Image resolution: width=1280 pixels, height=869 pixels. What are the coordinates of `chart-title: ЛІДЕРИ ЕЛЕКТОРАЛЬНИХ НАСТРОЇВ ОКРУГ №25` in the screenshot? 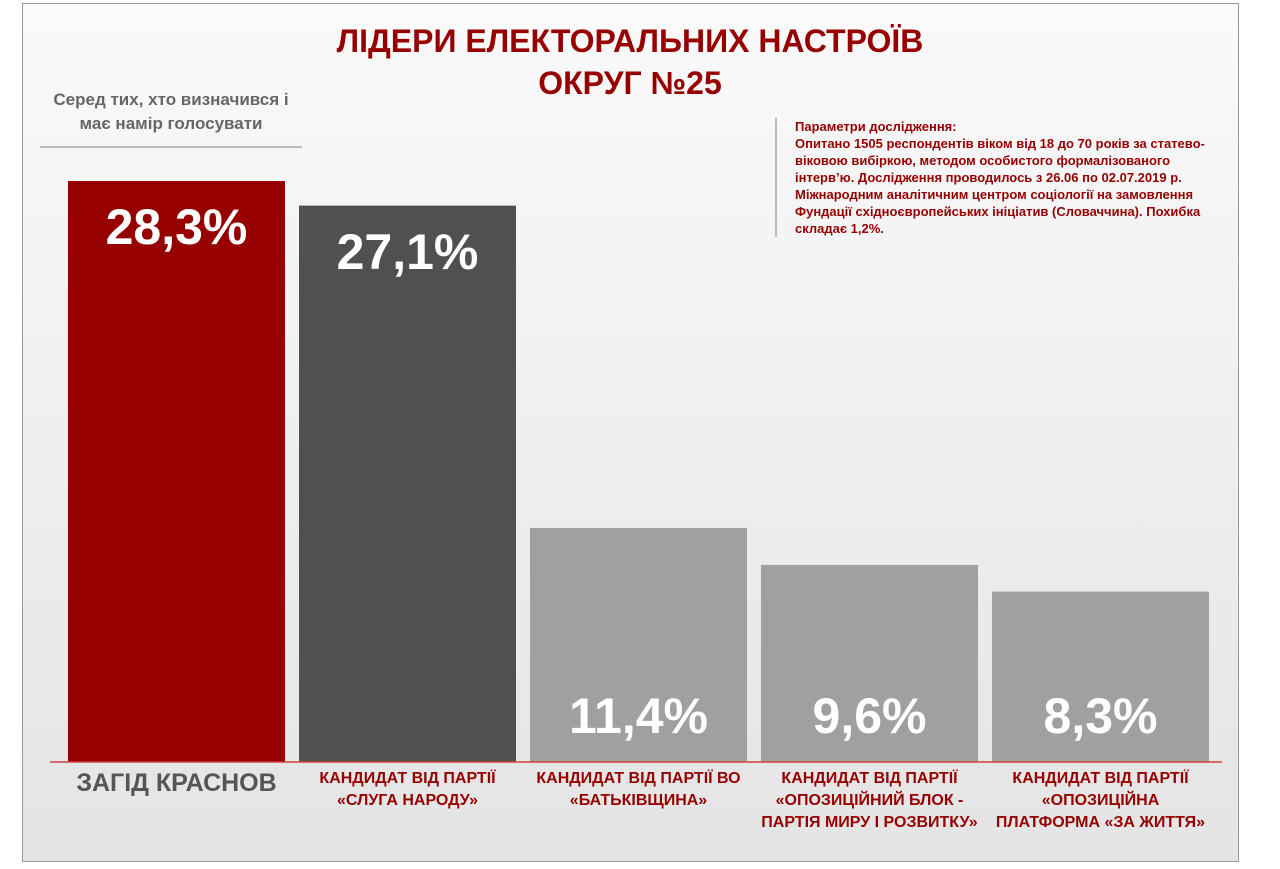 It's located at (630, 62).